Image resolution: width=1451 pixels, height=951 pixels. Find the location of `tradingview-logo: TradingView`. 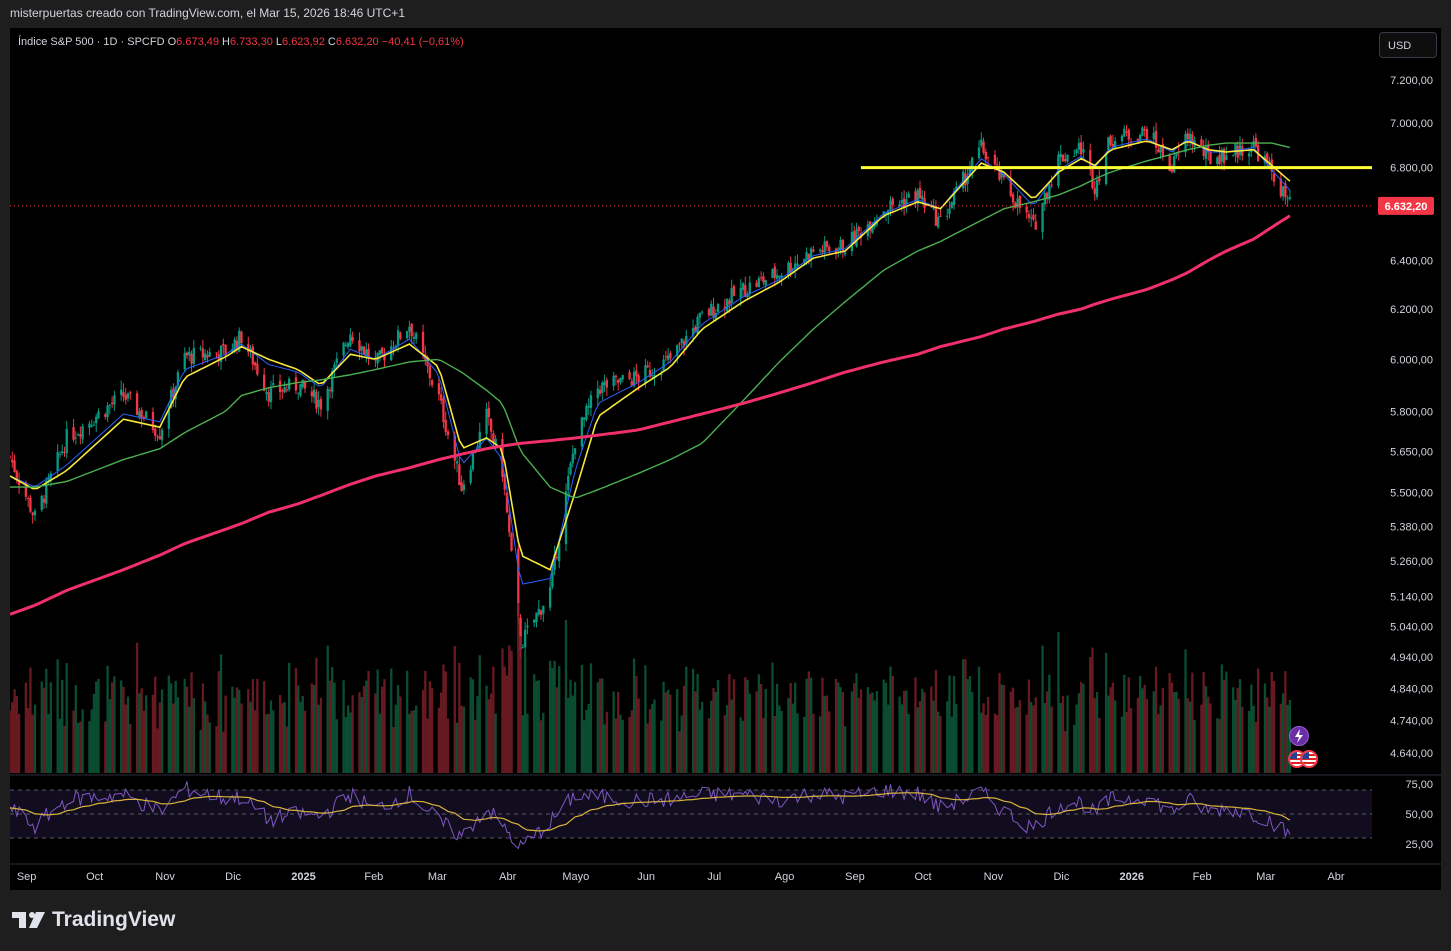

tradingview-logo: TradingView is located at coordinates (93, 920).